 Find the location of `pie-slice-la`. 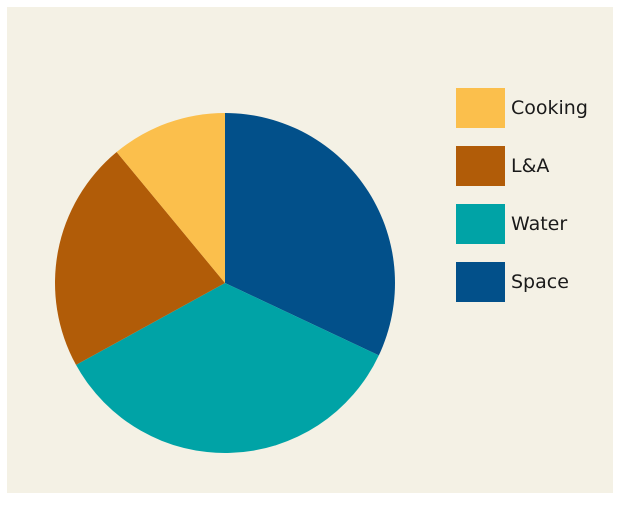

pie-slice-la is located at coordinates (140, 258).